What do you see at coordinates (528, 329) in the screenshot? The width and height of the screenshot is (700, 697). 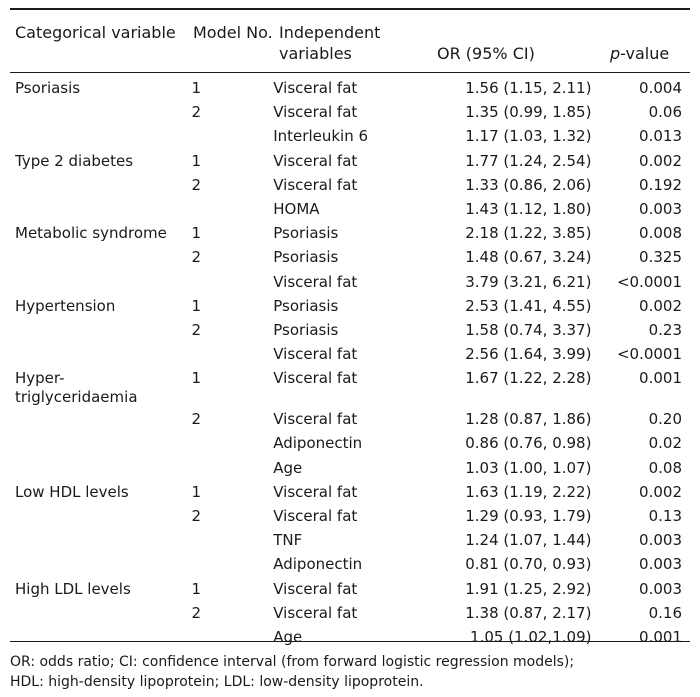 I see `cell-or-ci: 1.58 (0.74, 3.37)` at bounding box center [528, 329].